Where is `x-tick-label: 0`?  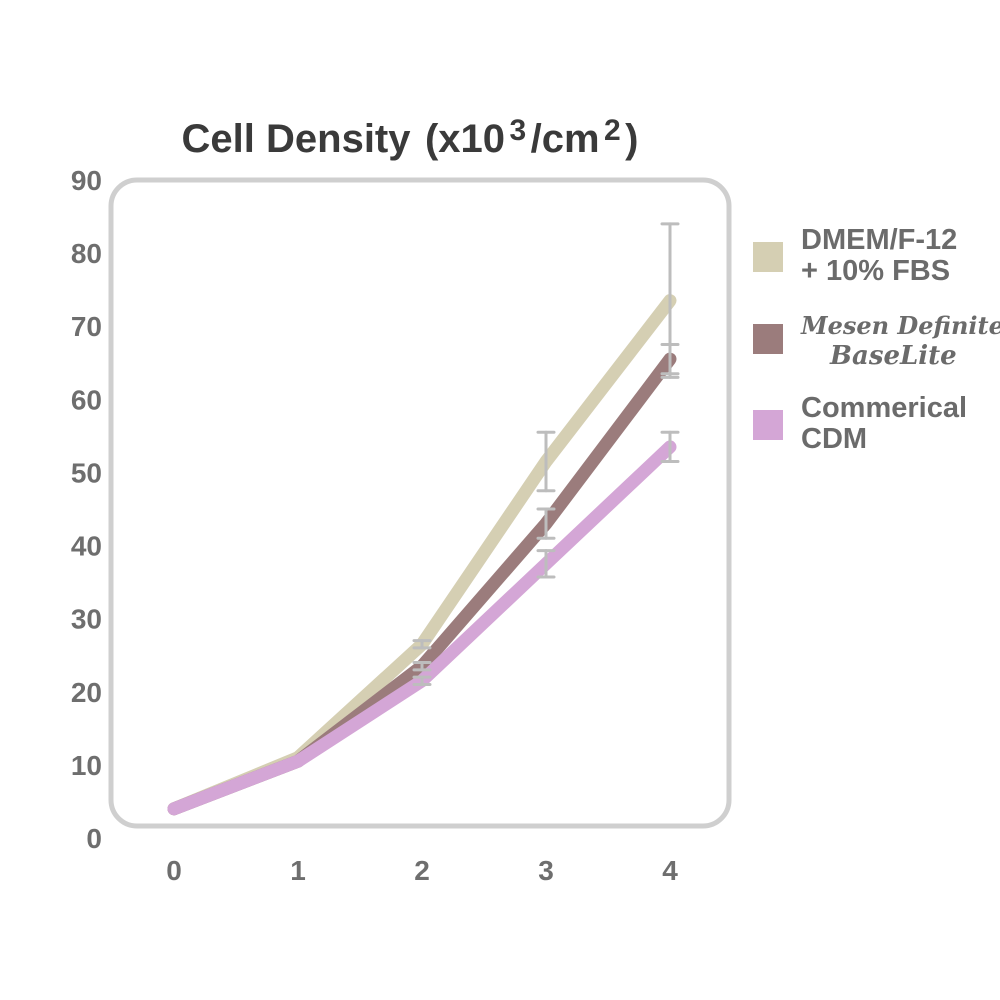
x-tick-label: 0 is located at coordinates (174, 870).